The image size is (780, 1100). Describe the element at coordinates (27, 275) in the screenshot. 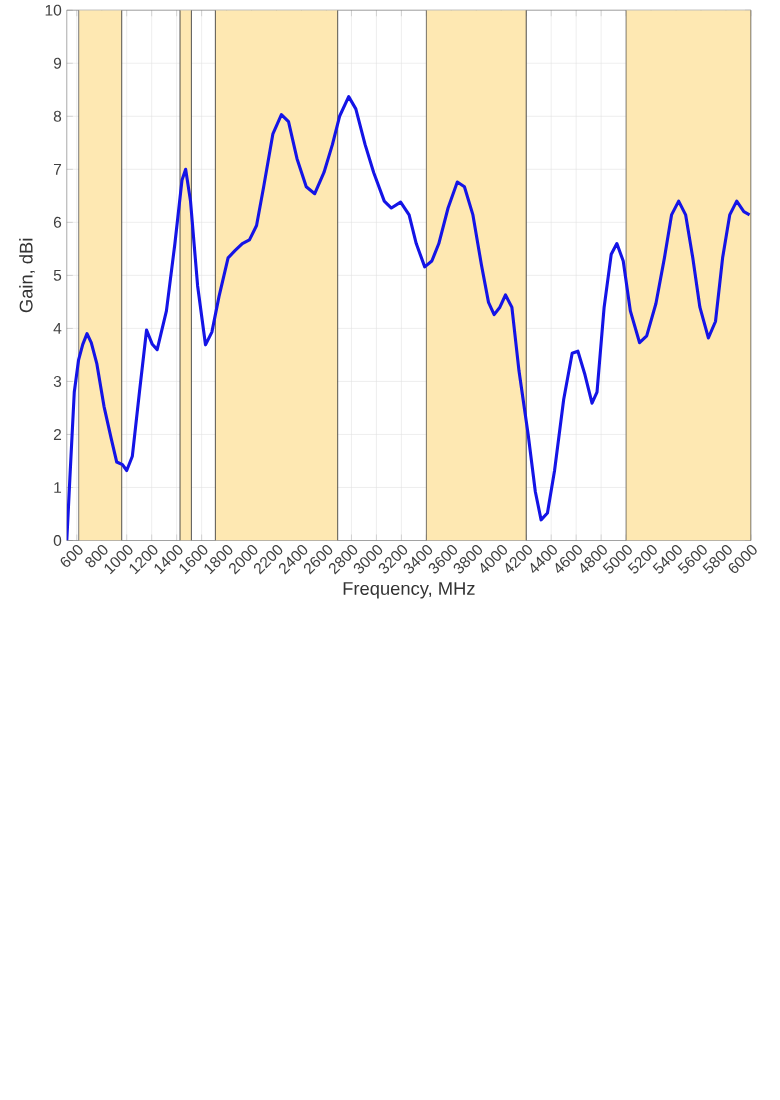

I see `y-axis-title: Gain, dBi` at that location.